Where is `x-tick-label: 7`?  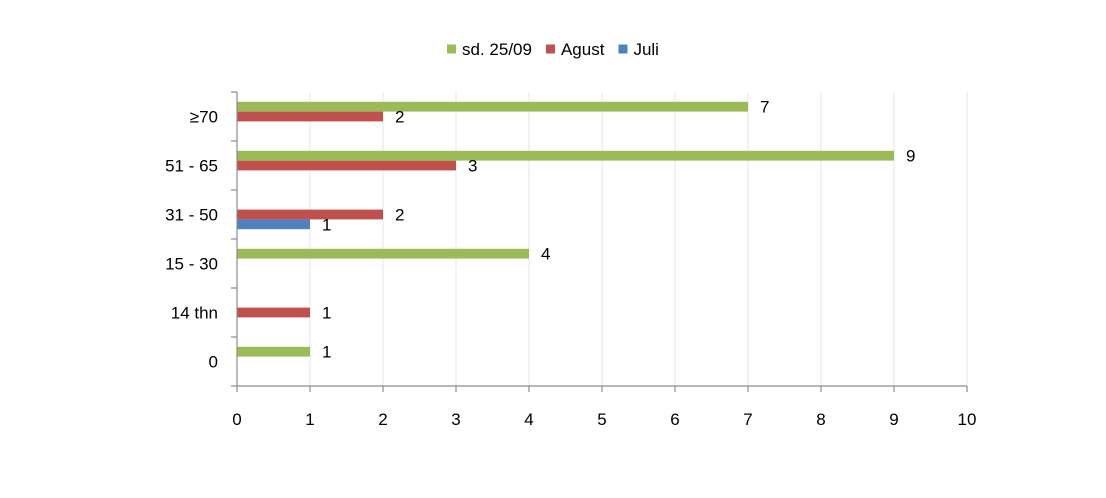 x-tick-label: 7 is located at coordinates (747, 419).